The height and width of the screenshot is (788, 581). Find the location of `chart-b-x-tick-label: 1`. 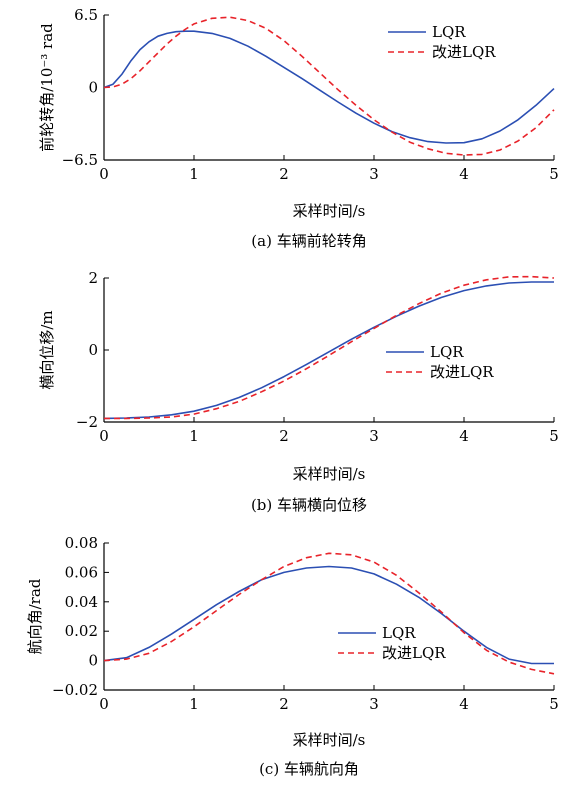

chart-b-x-tick-label: 1 is located at coordinates (194, 436).